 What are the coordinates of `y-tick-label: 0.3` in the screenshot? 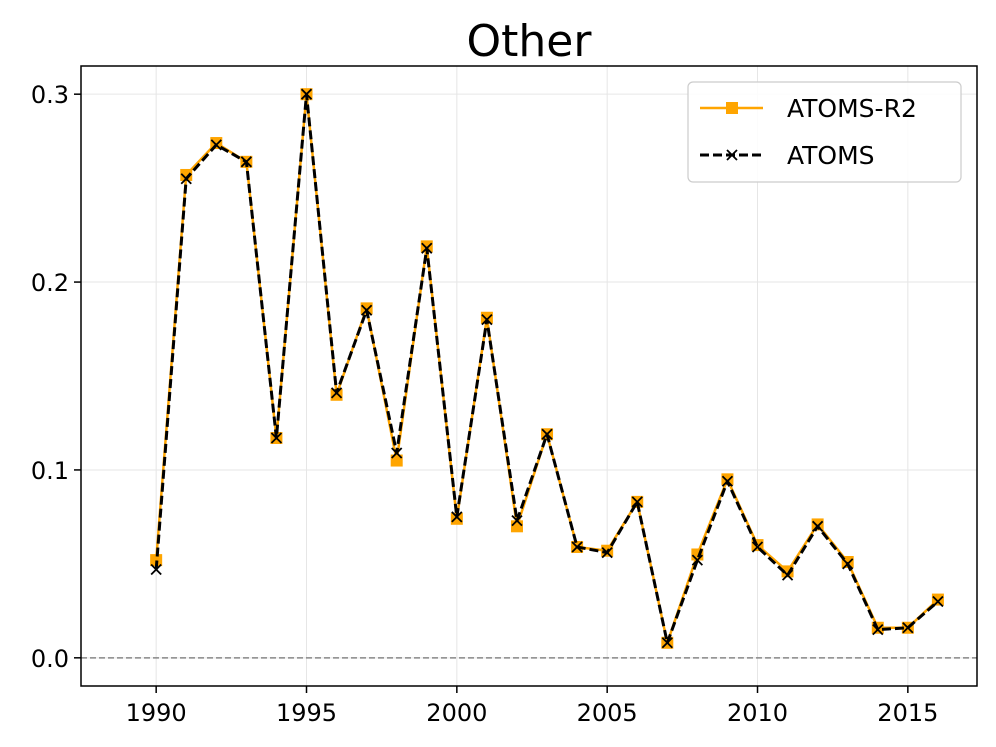 It's located at (50, 95).